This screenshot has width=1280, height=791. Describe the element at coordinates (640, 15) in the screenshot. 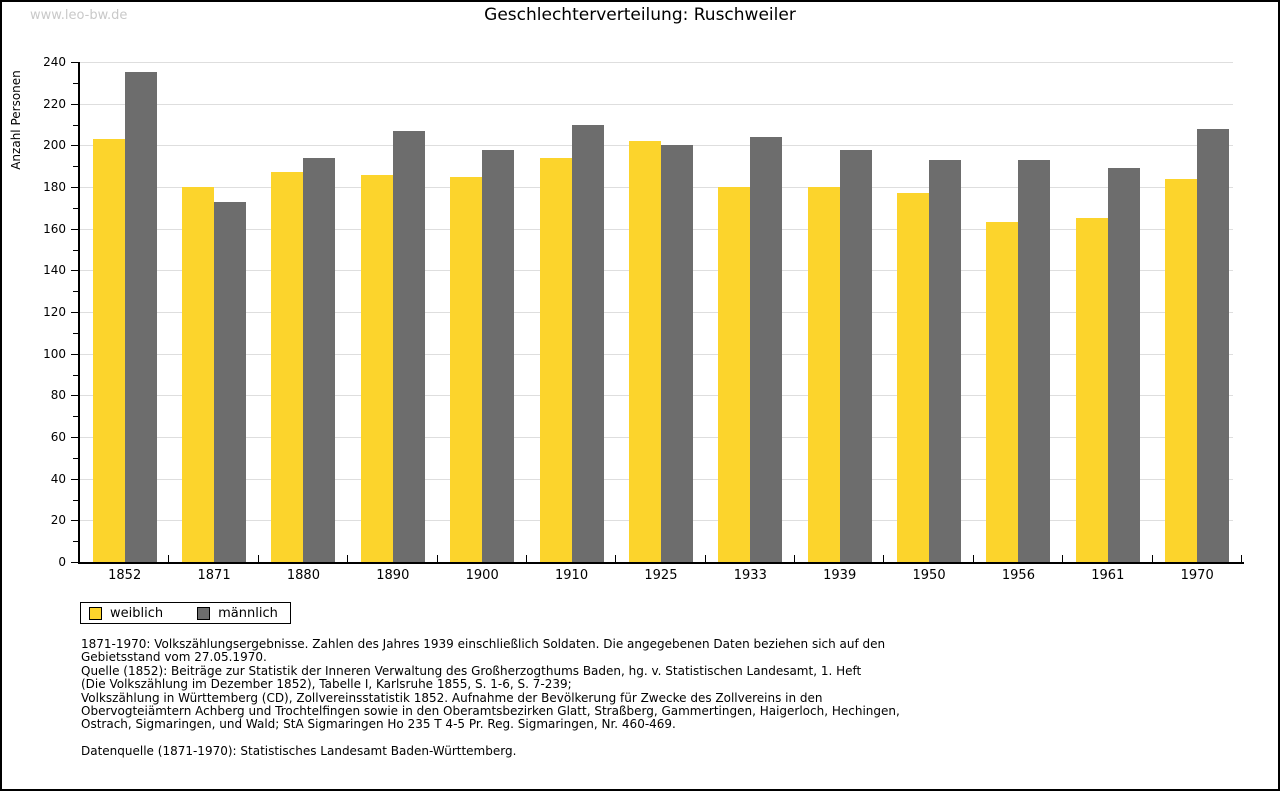

I see `chart-title: Geschlechterverteilung: Ruschweiler` at that location.